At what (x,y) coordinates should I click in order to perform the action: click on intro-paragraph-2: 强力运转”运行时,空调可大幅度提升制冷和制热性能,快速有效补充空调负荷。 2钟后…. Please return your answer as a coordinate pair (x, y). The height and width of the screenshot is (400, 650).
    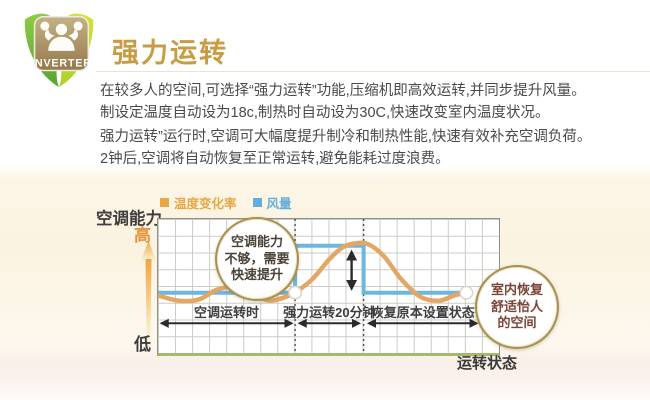
    Looking at the image, I should click on (374, 148).